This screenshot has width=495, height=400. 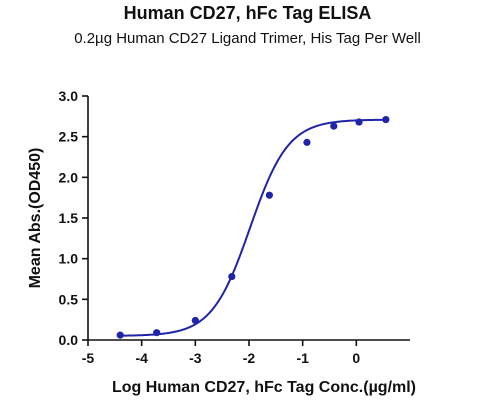 What do you see at coordinates (356, 358) in the screenshot?
I see `x-tick-label: 0` at bounding box center [356, 358].